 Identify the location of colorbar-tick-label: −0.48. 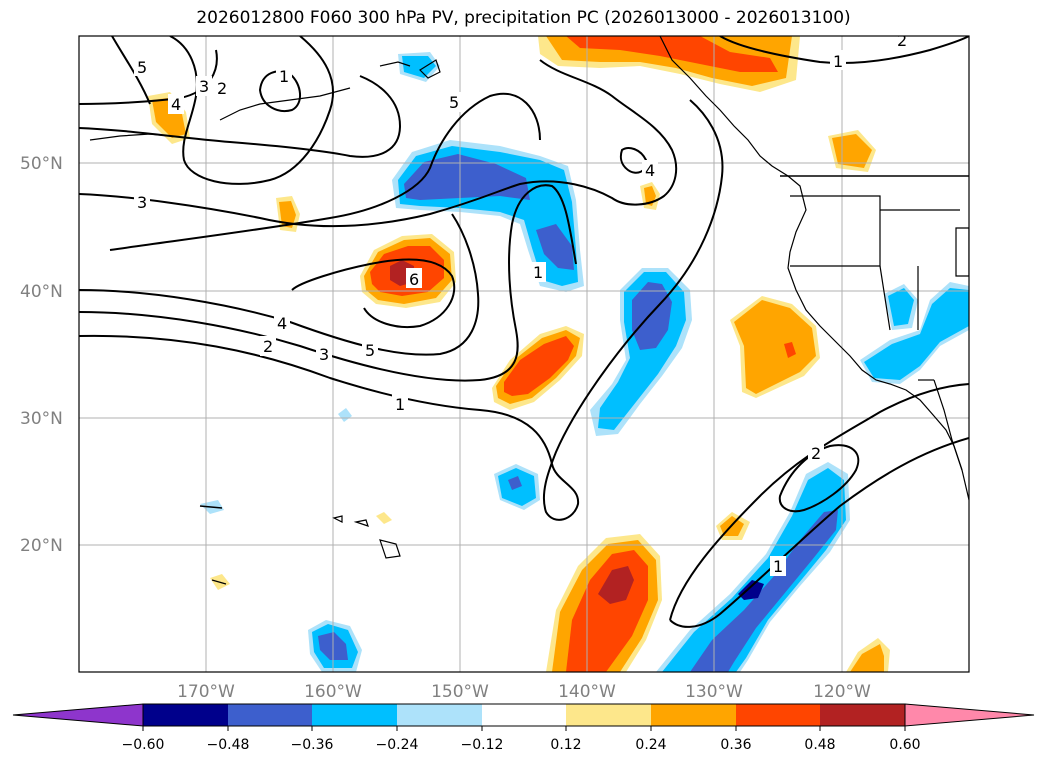
(228, 745).